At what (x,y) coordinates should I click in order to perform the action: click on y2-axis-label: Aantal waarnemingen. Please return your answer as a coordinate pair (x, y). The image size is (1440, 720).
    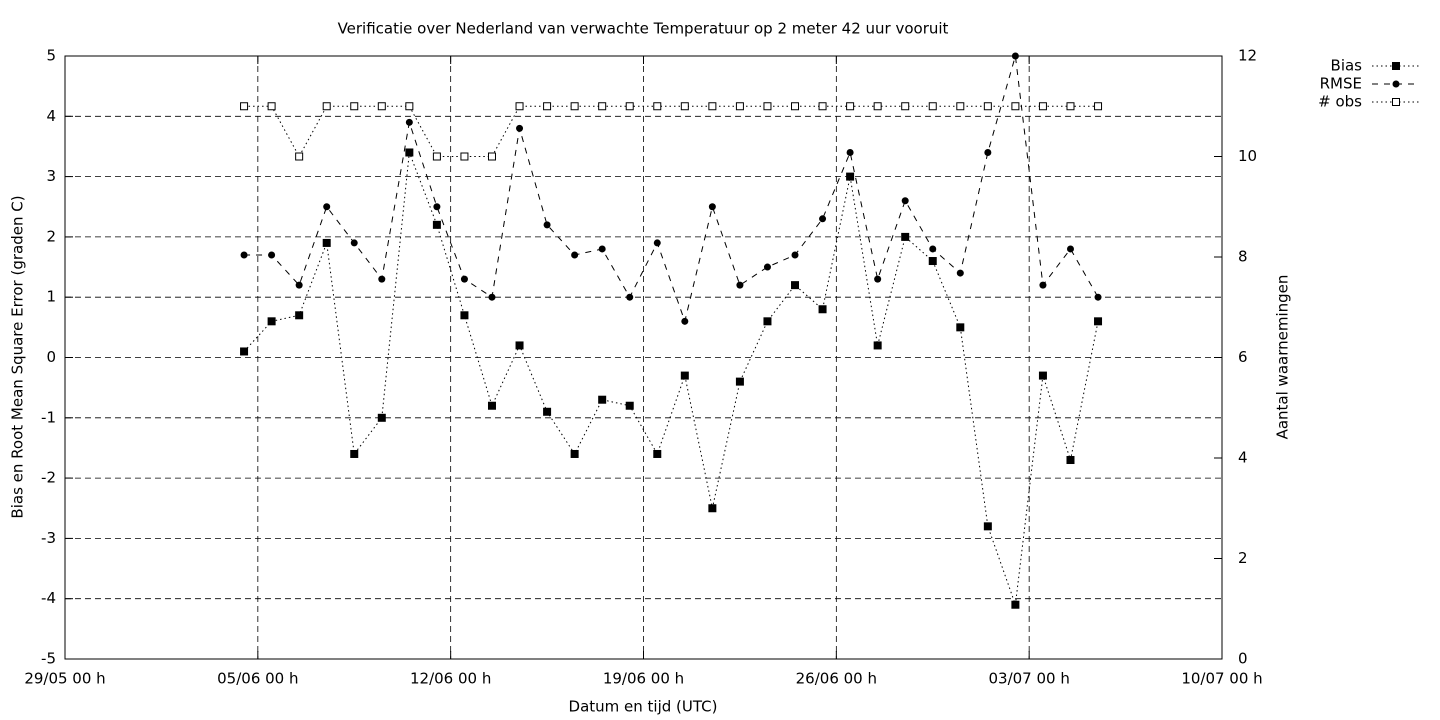
    Looking at the image, I should click on (1283, 357).